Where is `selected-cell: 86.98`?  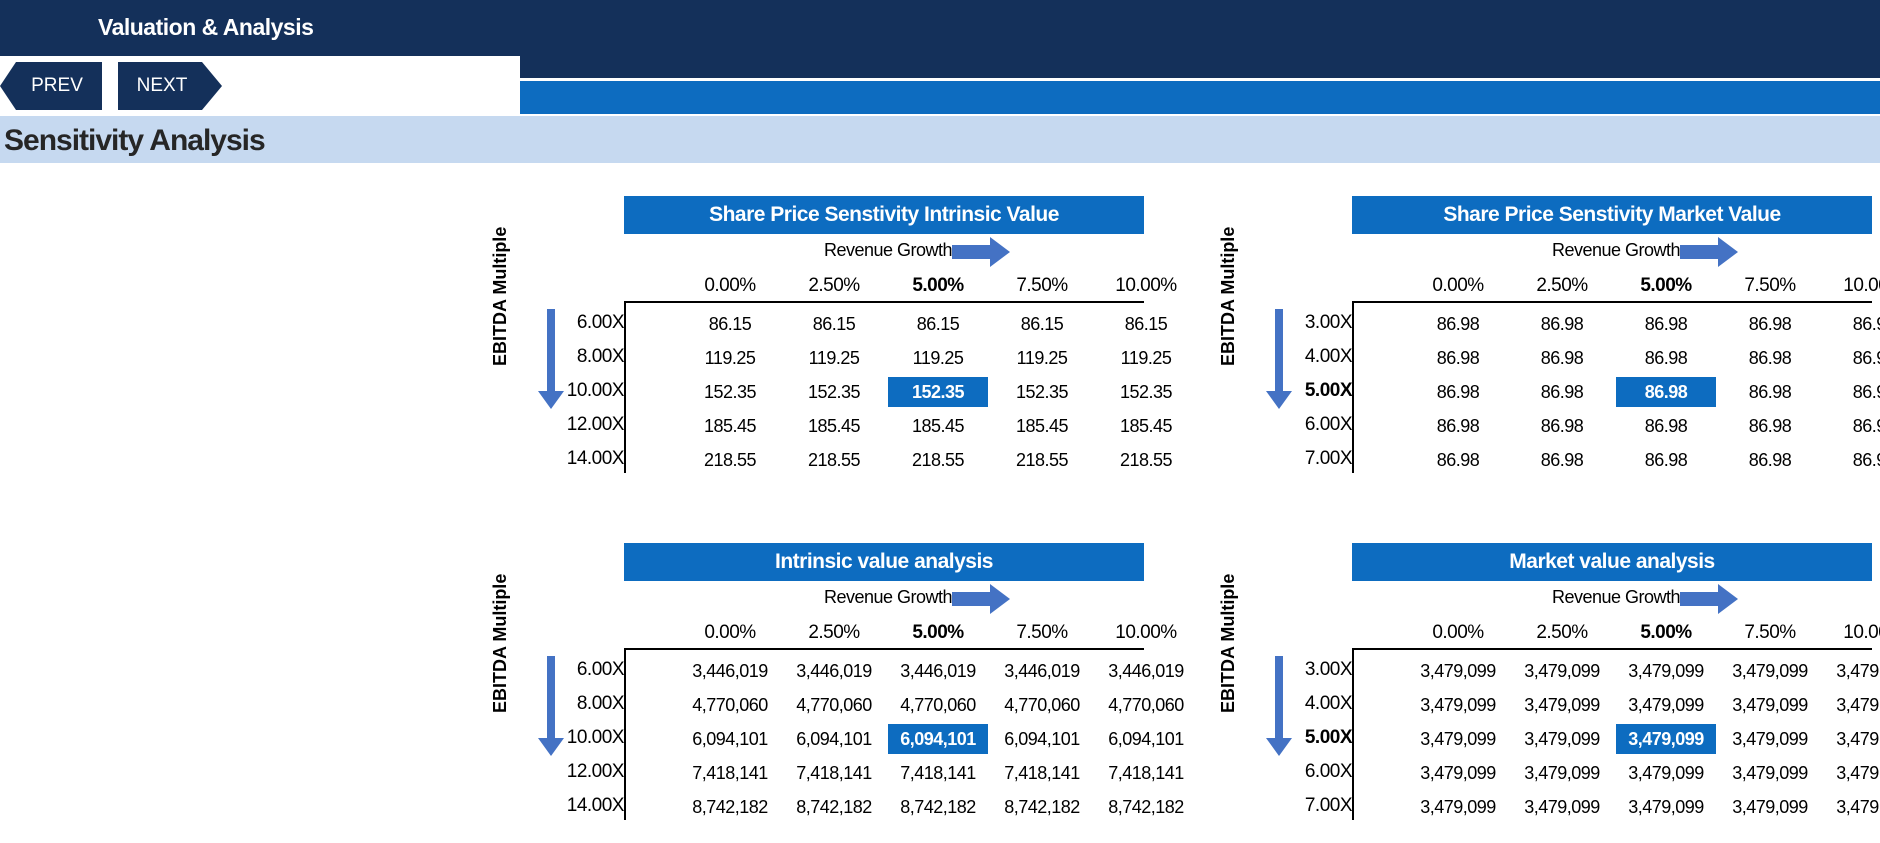 selected-cell: 86.98 is located at coordinates (1666, 392).